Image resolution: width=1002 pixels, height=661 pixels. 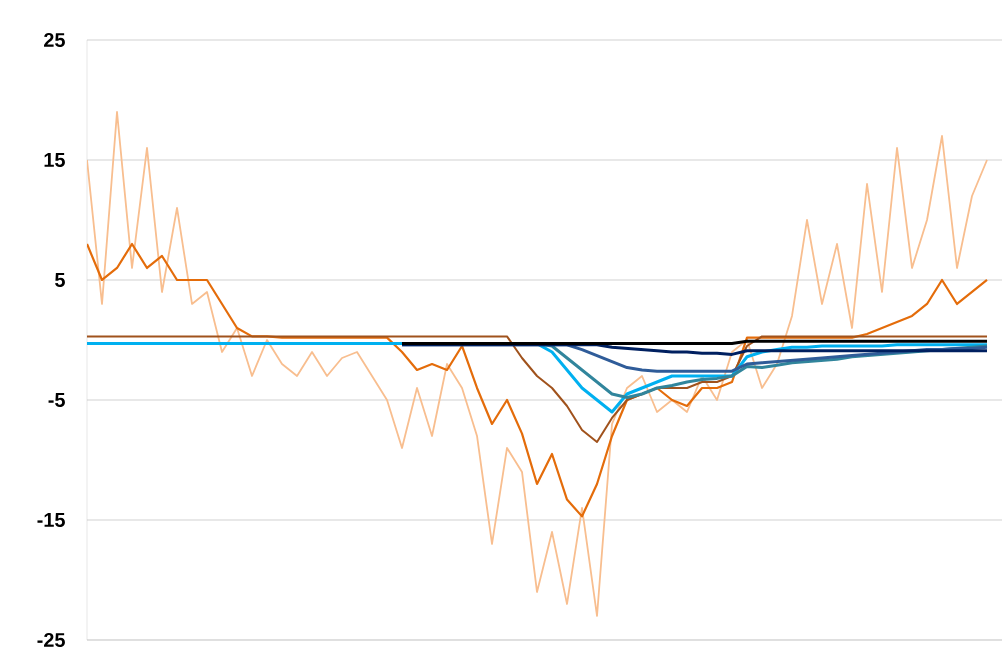 What do you see at coordinates (51, 520) in the screenshot?
I see `y-tick-label: -15` at bounding box center [51, 520].